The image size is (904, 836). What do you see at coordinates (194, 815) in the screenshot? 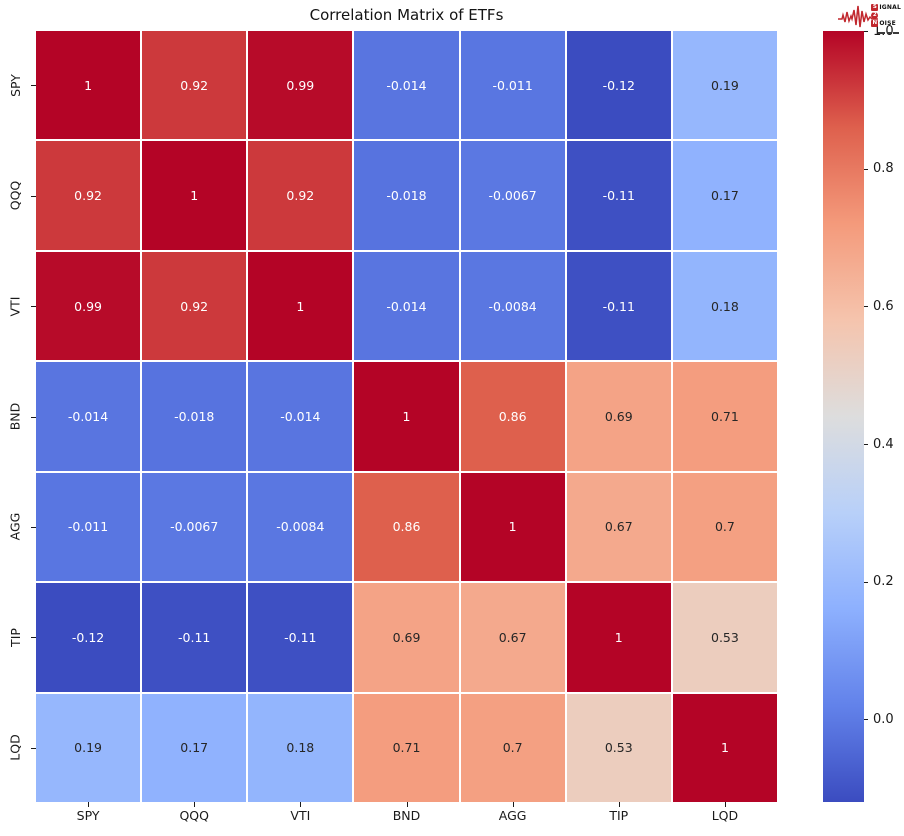
I see `x-axis-label: QQQ` at bounding box center [194, 815].